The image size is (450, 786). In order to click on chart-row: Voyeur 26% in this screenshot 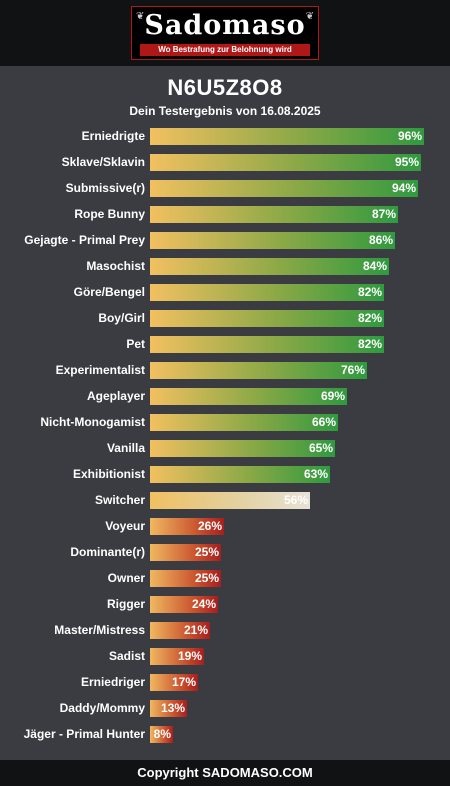, I will do `click(225, 526)`.